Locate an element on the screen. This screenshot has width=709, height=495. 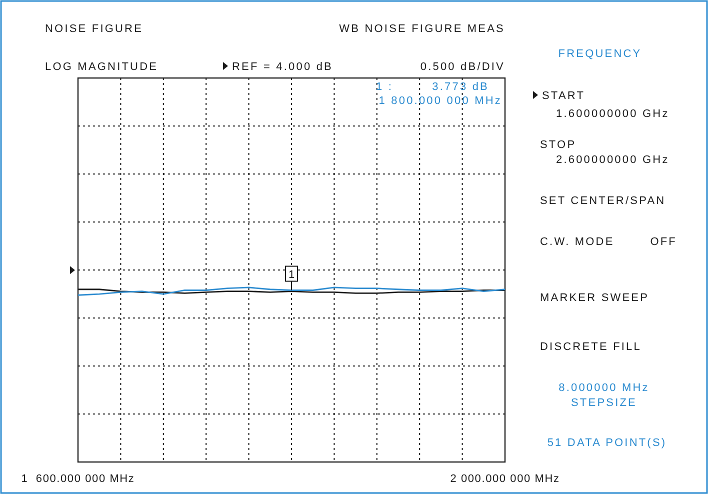
text: 51 DATA POINT(S) is located at coordinates (607, 443).